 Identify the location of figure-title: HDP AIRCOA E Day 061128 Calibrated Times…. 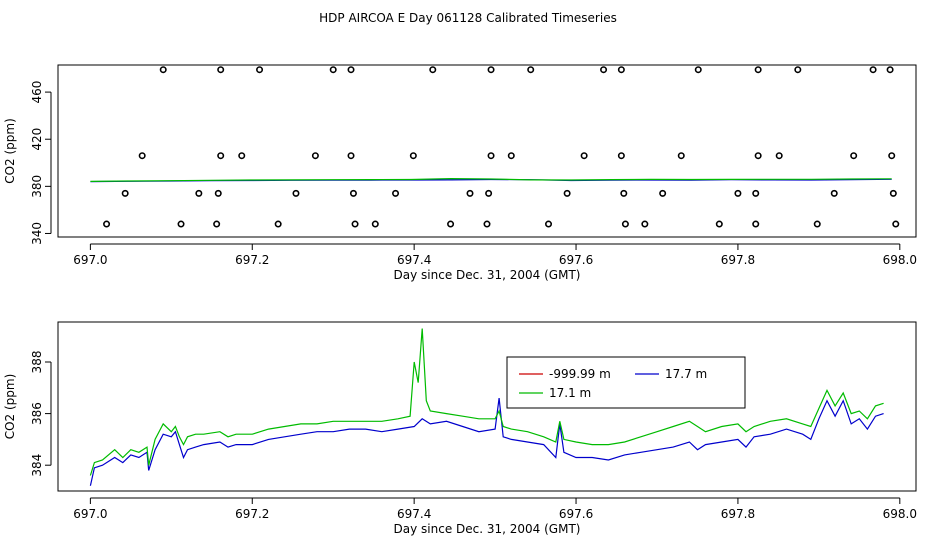
(468, 18).